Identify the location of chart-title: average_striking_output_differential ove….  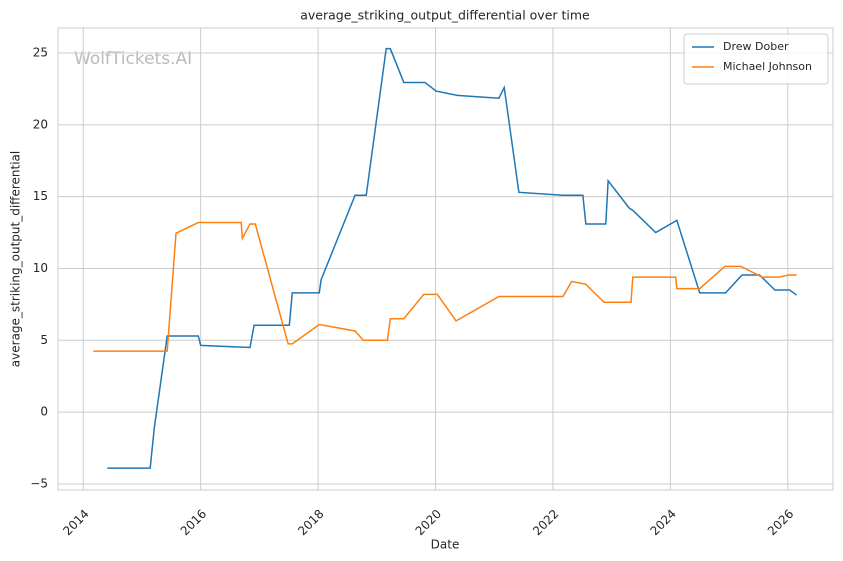
(445, 15).